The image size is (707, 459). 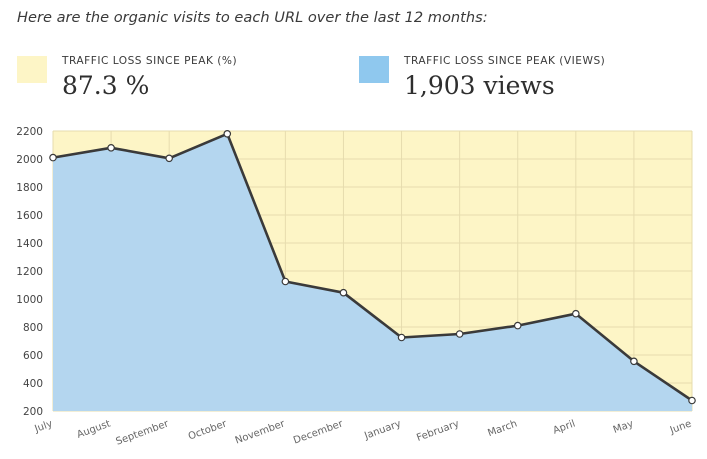 What do you see at coordinates (208, 430) in the screenshot?
I see `x-tick-label: October` at bounding box center [208, 430].